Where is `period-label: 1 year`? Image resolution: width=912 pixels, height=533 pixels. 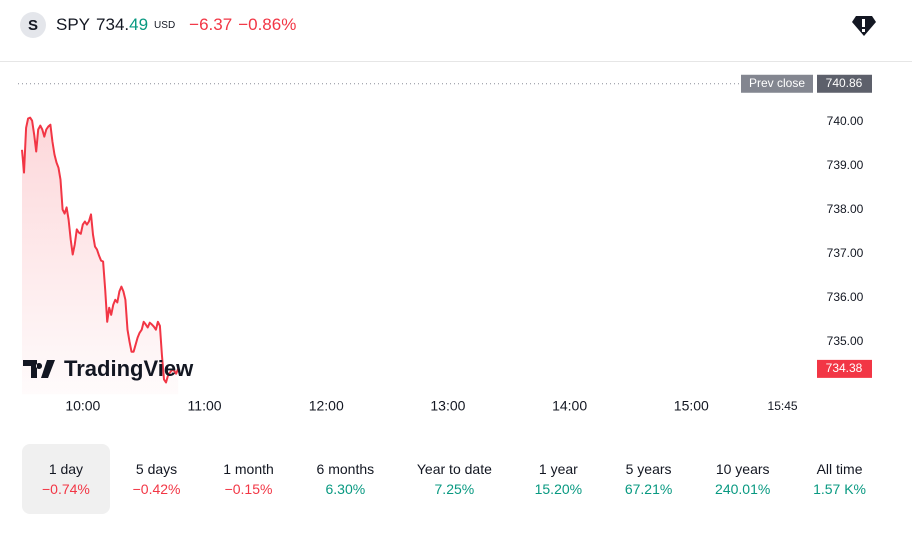
period-label: 1 year is located at coordinates (558, 469).